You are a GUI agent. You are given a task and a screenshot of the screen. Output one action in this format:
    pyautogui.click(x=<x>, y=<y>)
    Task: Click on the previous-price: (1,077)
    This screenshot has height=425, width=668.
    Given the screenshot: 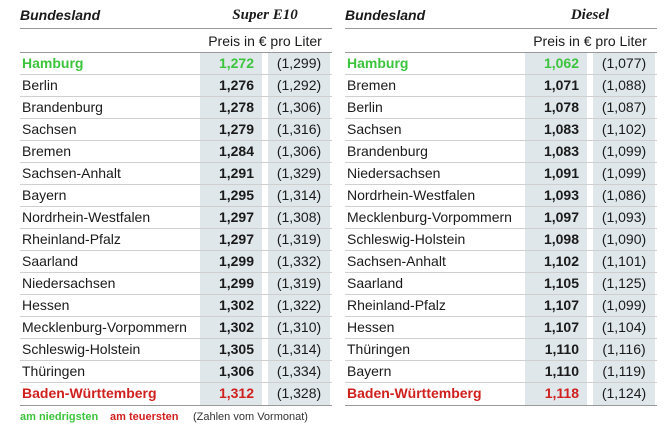 What is the action you would take?
    pyautogui.click(x=624, y=63)
    